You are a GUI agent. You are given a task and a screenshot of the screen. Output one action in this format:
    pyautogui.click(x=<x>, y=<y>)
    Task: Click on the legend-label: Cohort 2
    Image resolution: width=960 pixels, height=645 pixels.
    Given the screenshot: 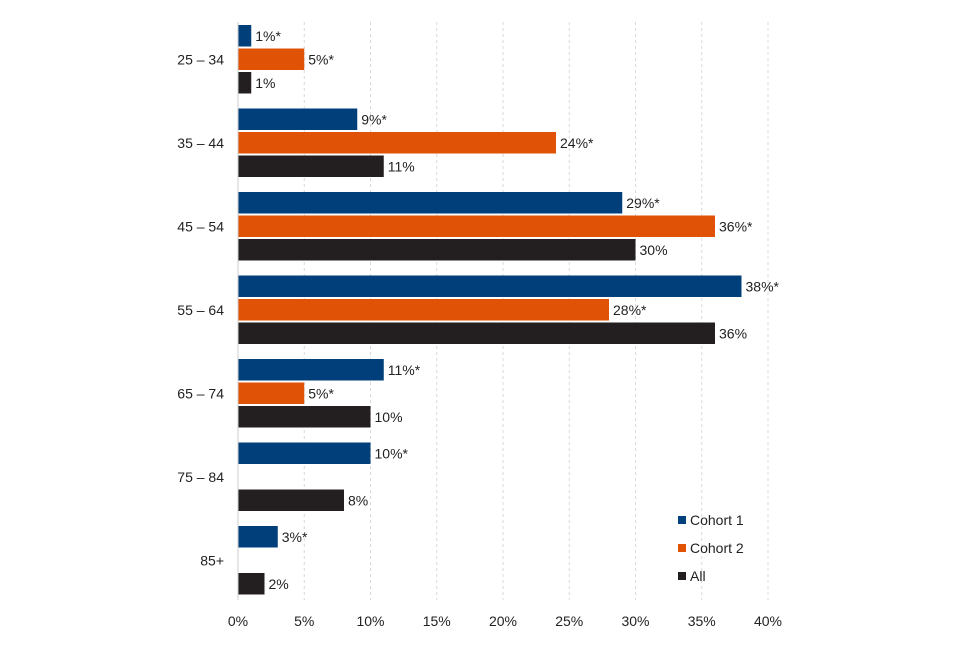 What is the action you would take?
    pyautogui.click(x=717, y=548)
    